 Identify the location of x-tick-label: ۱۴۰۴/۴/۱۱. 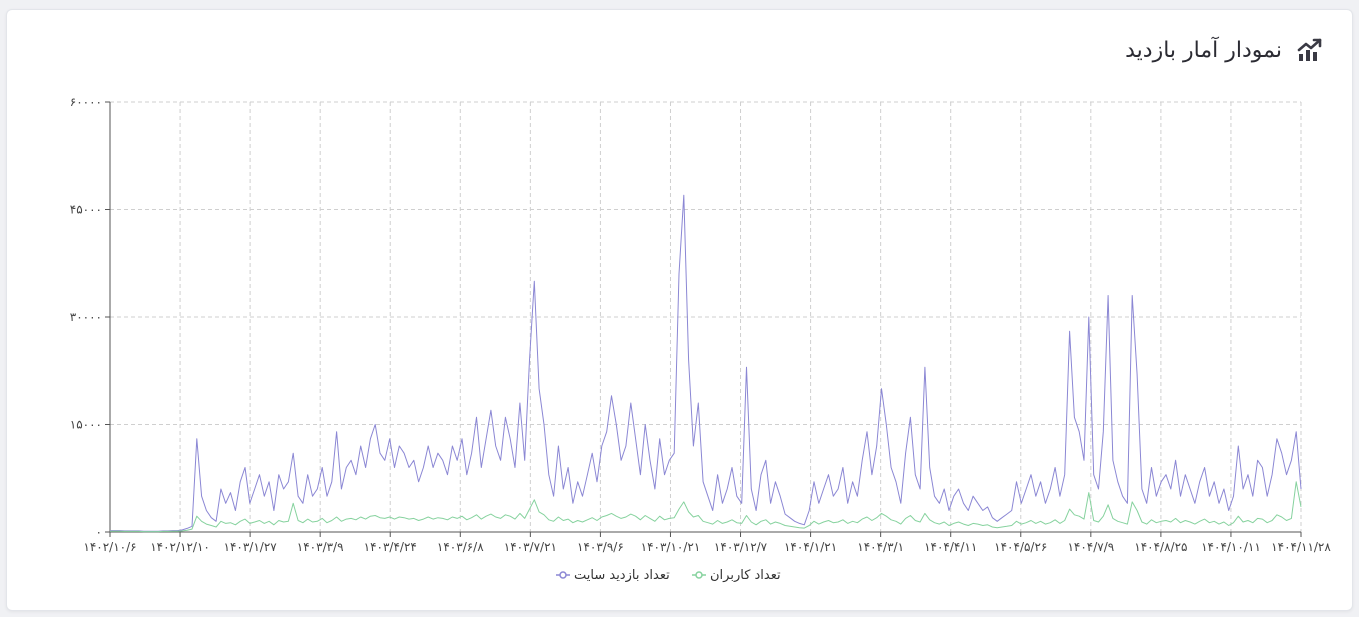
(950, 547).